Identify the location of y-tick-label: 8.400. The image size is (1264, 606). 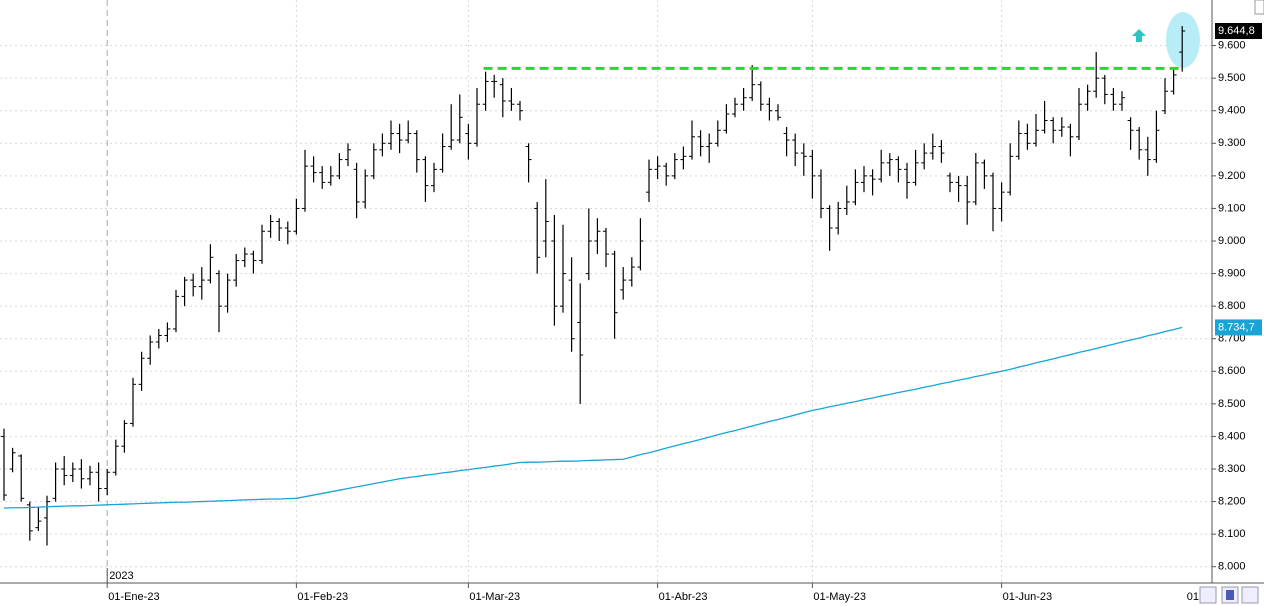
(1232, 436).